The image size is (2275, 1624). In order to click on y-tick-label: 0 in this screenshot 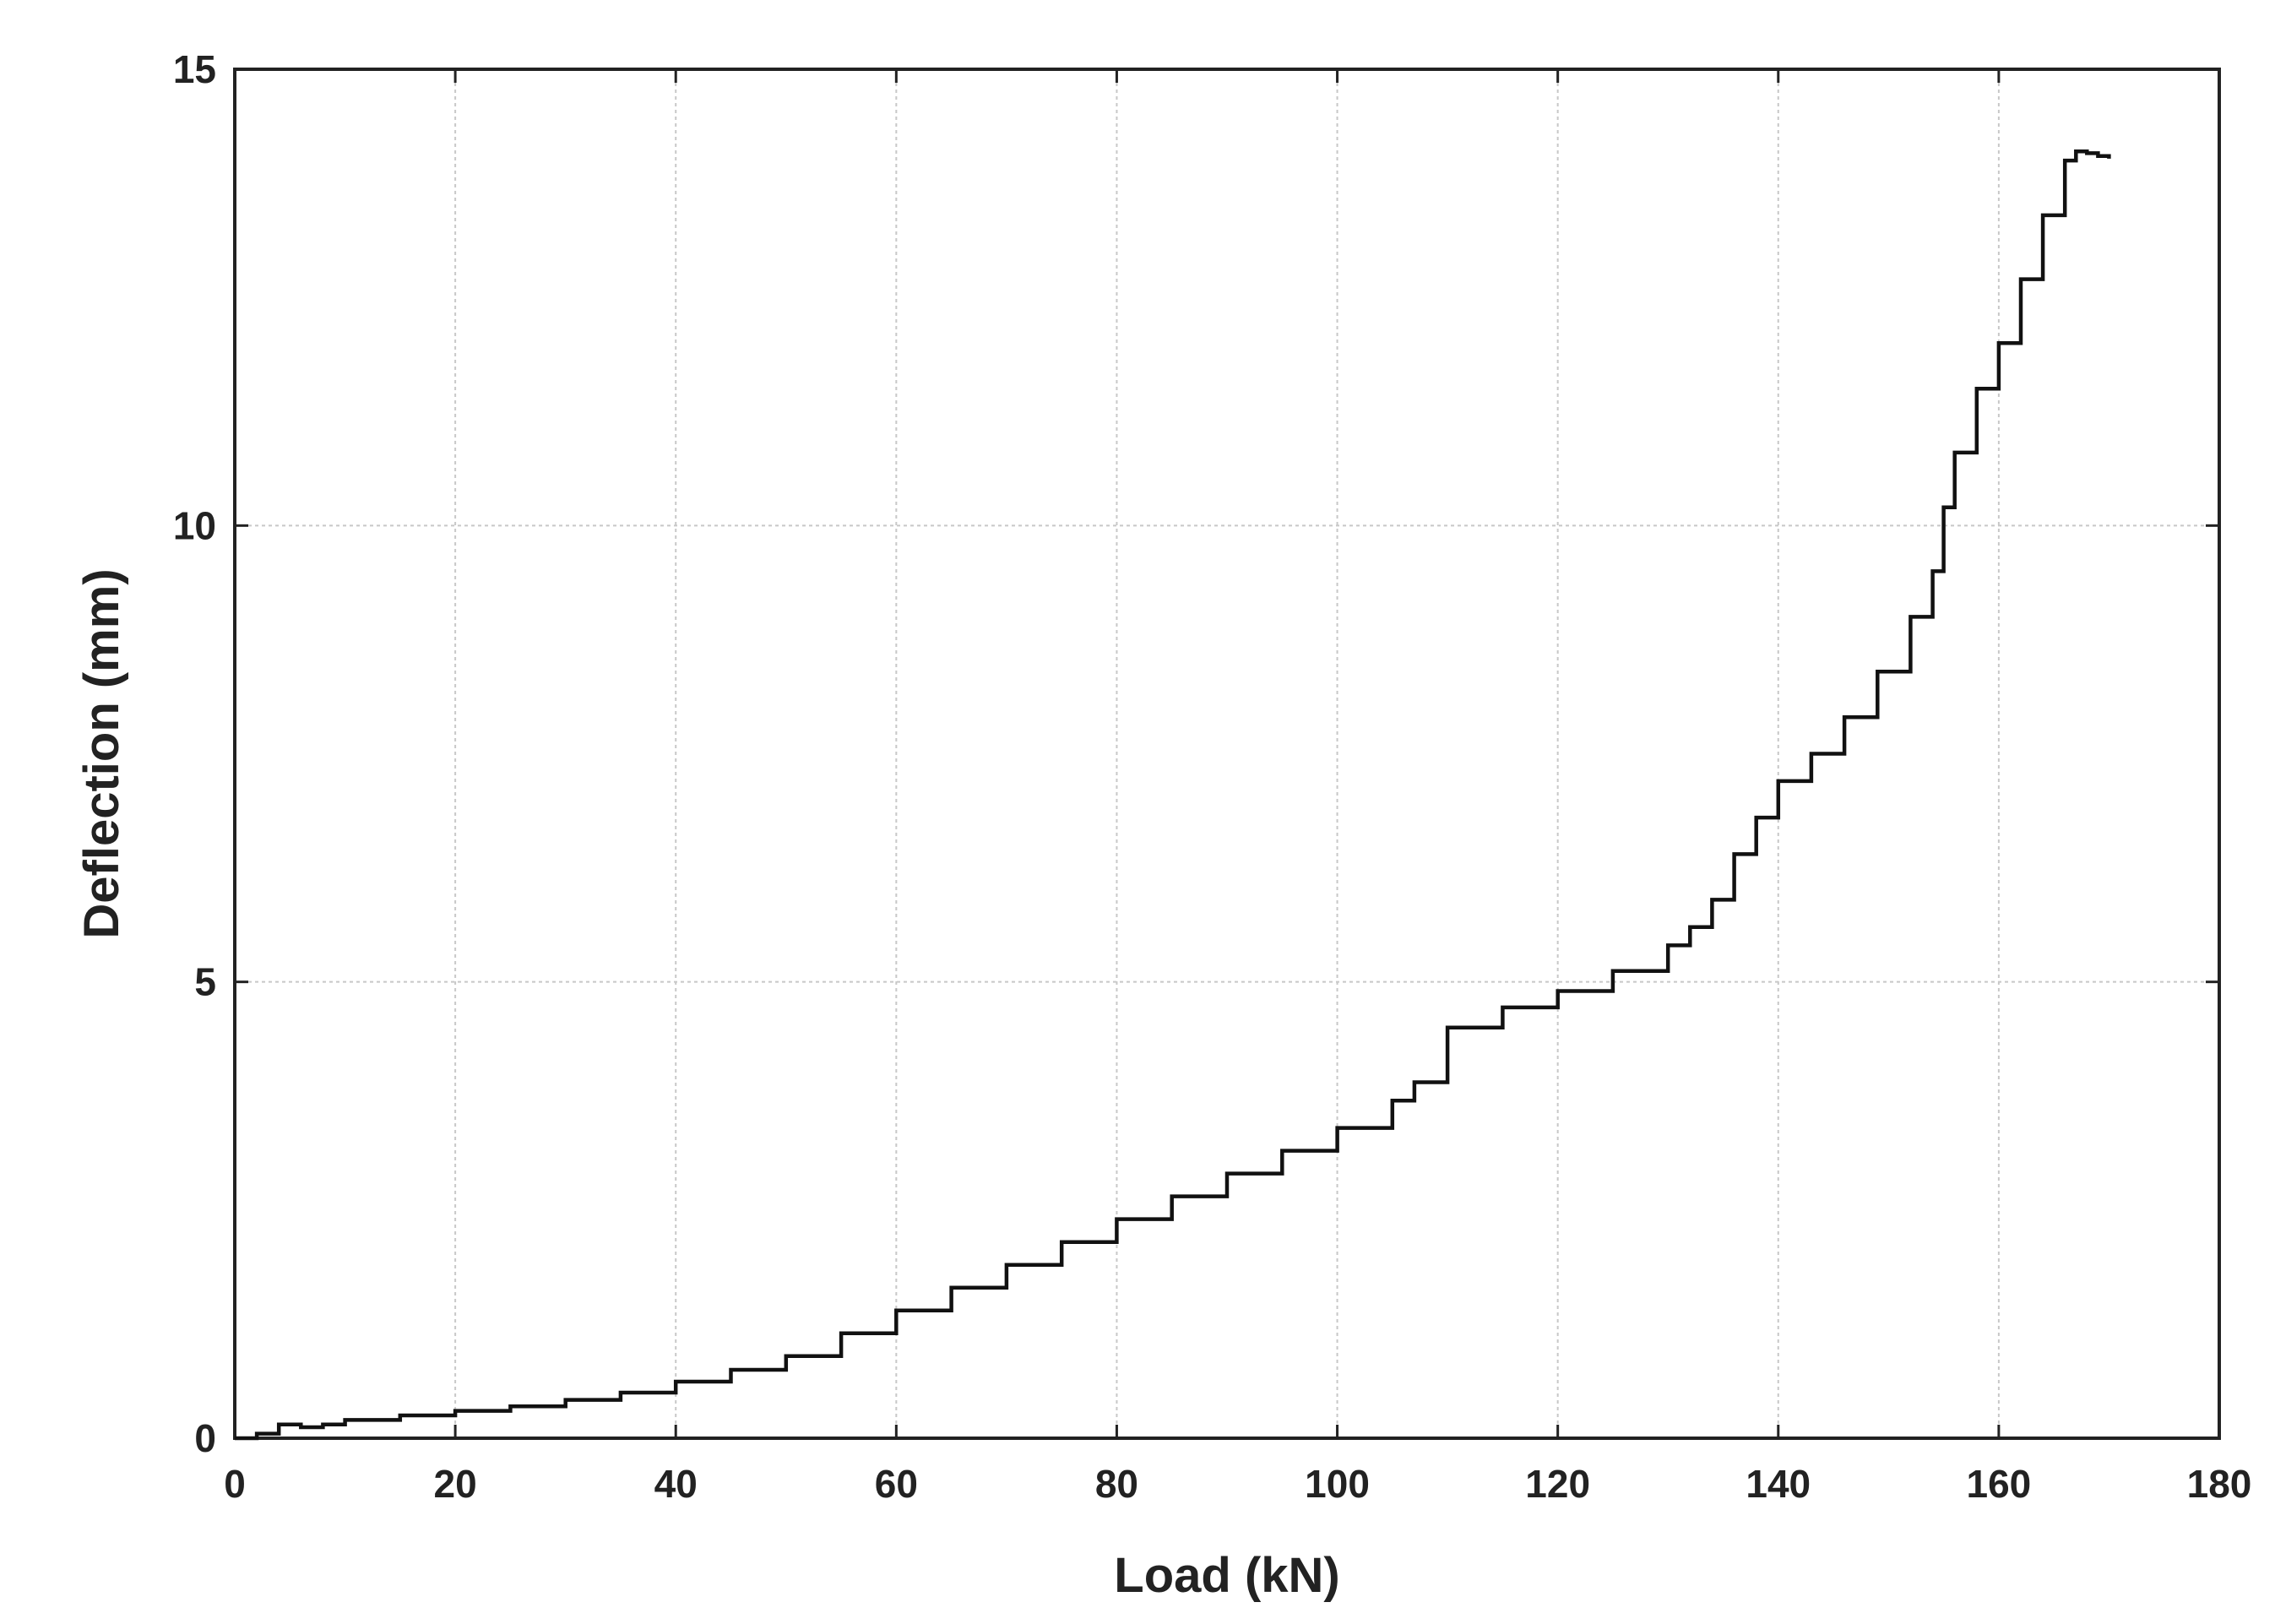, I will do `click(205, 1438)`.